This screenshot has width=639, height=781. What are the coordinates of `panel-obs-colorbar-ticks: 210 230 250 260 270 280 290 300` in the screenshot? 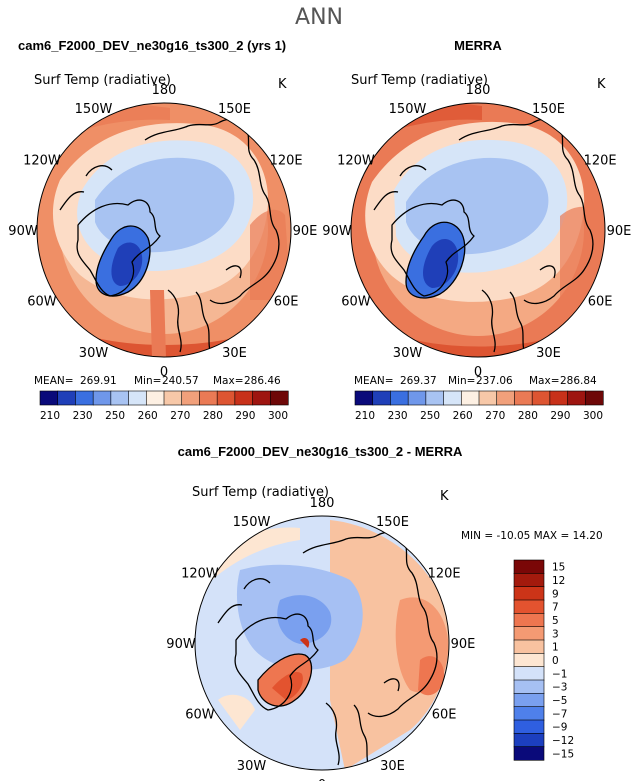 It's located at (479, 416).